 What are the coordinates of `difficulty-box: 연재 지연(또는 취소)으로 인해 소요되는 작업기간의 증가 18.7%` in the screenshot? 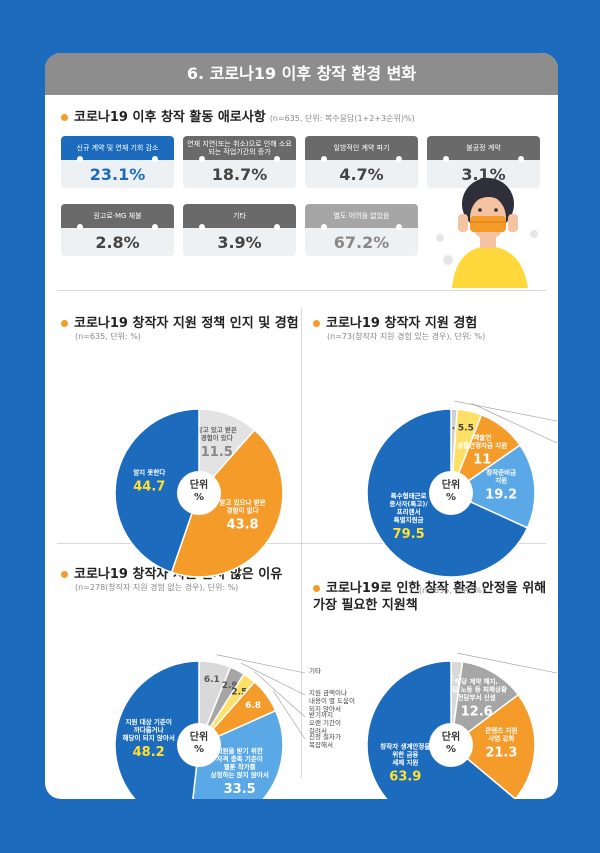 It's located at (239, 162).